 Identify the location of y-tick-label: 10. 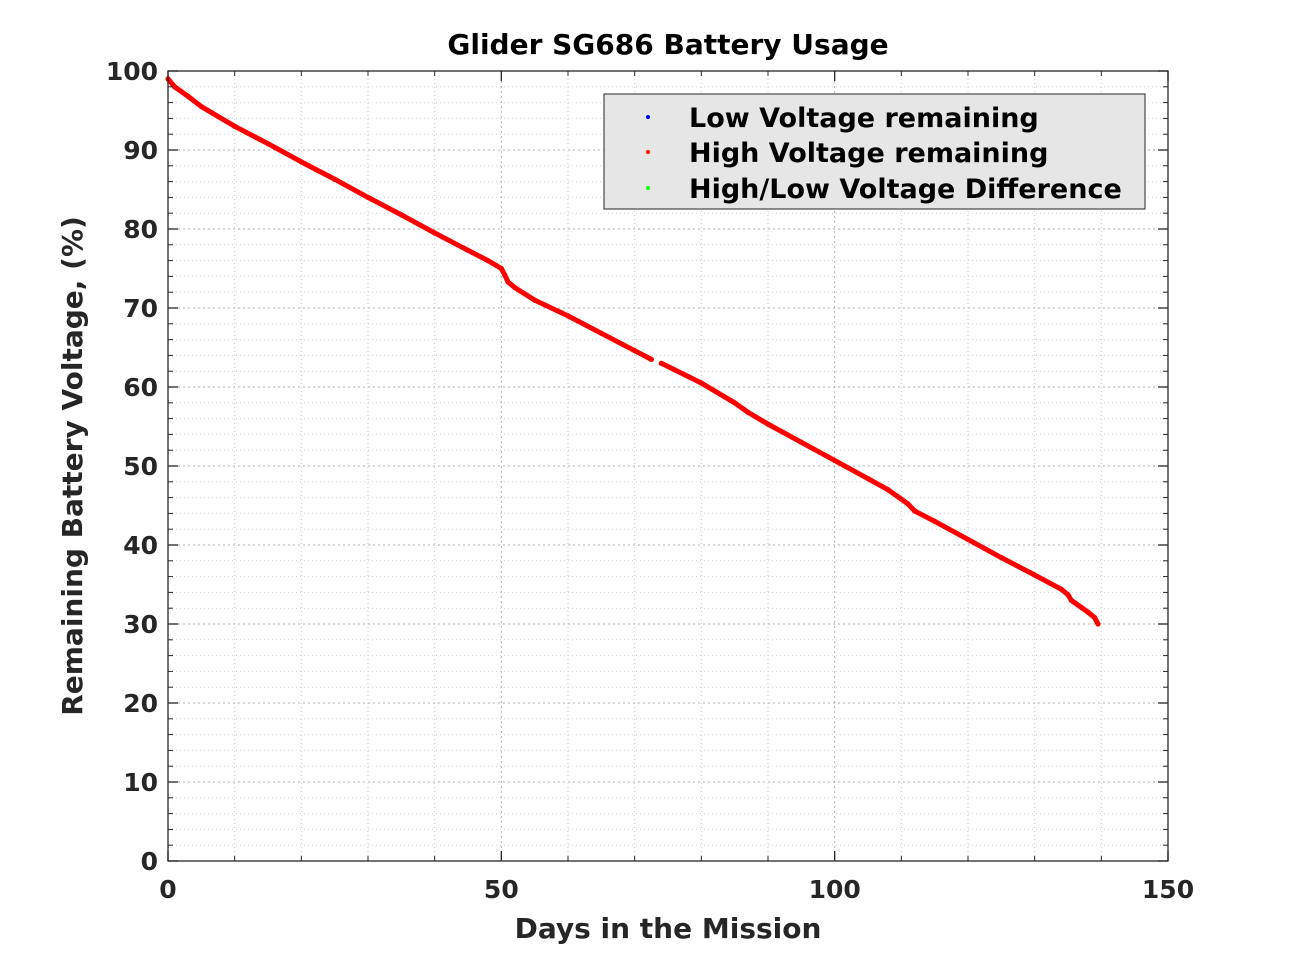
(140, 782).